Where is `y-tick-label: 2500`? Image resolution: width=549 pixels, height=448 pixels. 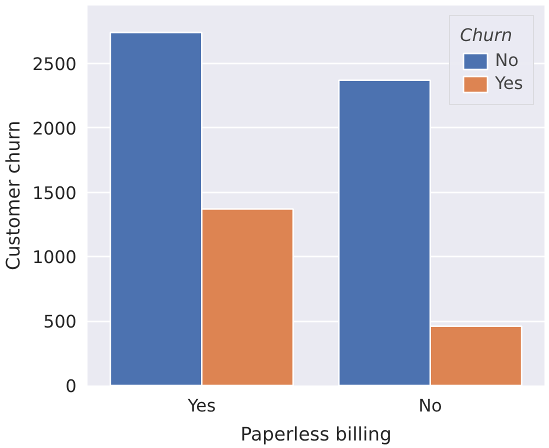
y-tick-label: 2500 is located at coordinates (54, 64).